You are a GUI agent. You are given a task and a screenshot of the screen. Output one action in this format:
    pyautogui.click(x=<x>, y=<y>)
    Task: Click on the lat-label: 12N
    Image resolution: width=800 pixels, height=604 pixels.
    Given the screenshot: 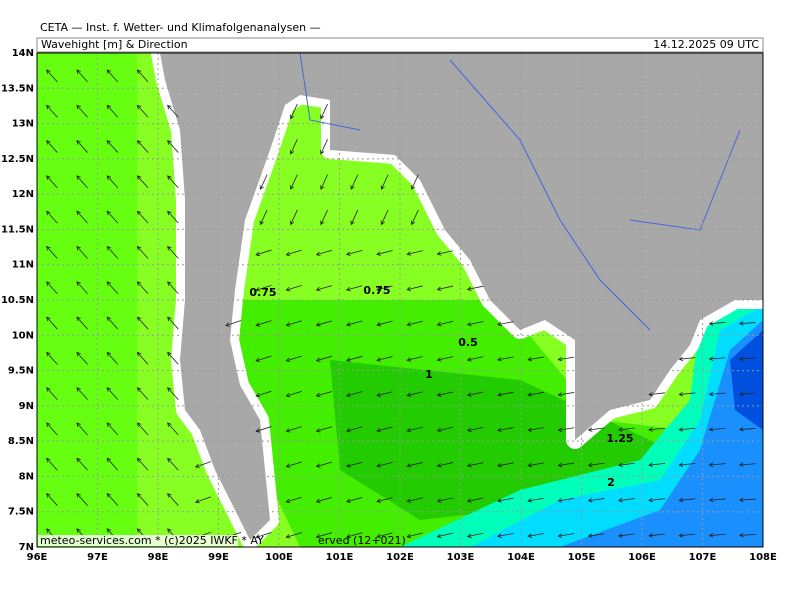 What is the action you would take?
    pyautogui.click(x=23, y=194)
    